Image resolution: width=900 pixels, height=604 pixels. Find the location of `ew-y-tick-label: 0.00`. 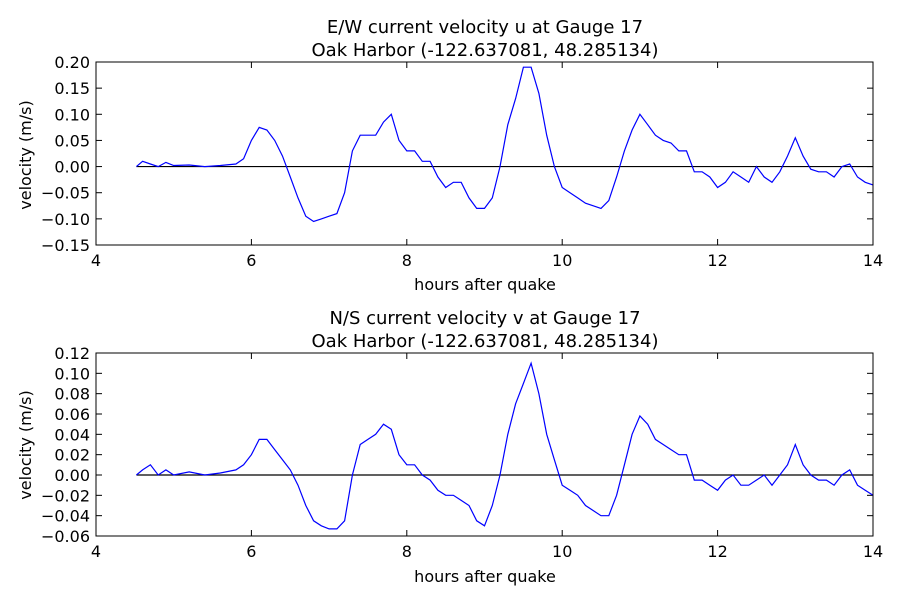

ew-y-tick-label: 0.00 is located at coordinates (72, 167).